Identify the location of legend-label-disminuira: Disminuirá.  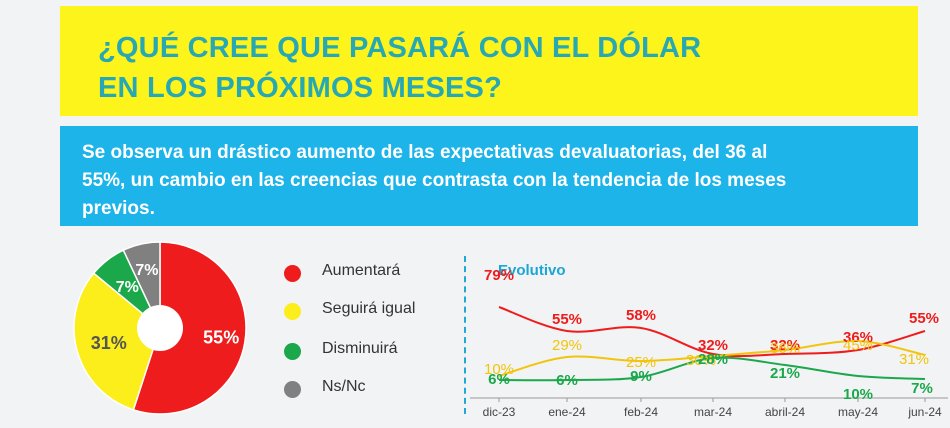
(360, 348).